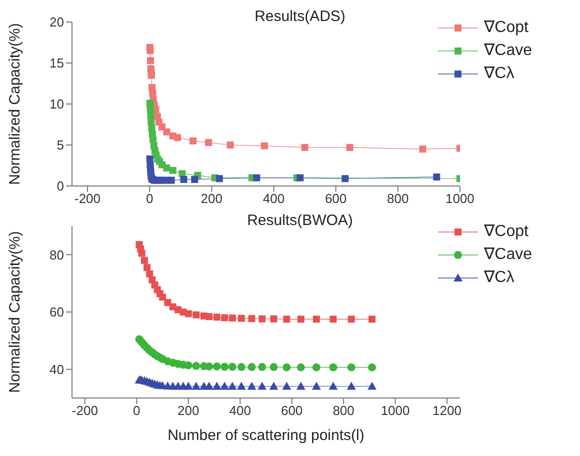 This screenshot has height=456, width=580. I want to click on y-tick-label: 60, so click(57, 312).